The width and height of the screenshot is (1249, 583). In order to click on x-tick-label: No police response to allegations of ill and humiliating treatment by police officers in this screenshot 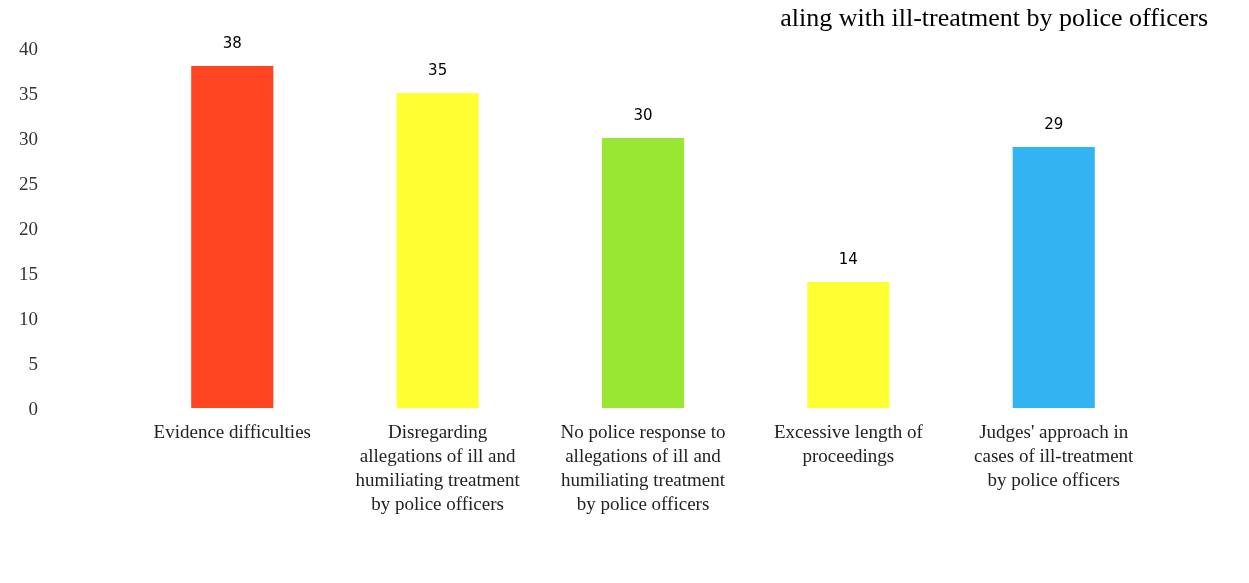, I will do `click(643, 467)`.